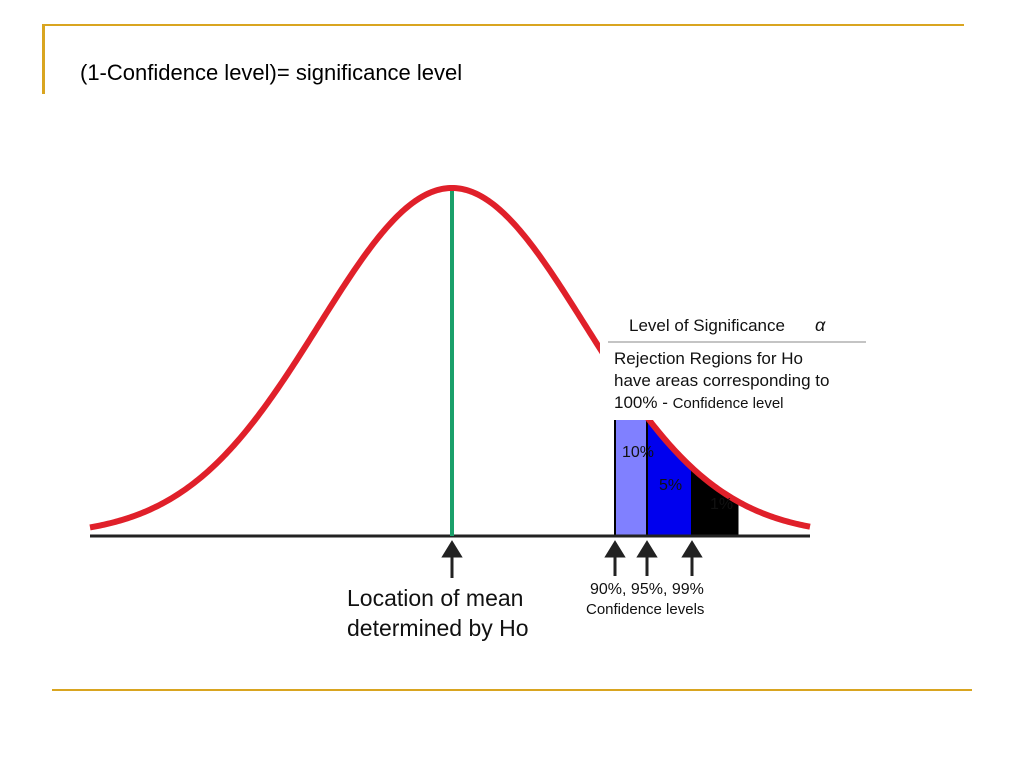 Image resolution: width=1024 pixels, height=768 pixels. I want to click on confidence-label-line-1: 90%, 95%, 99%, so click(647, 589).